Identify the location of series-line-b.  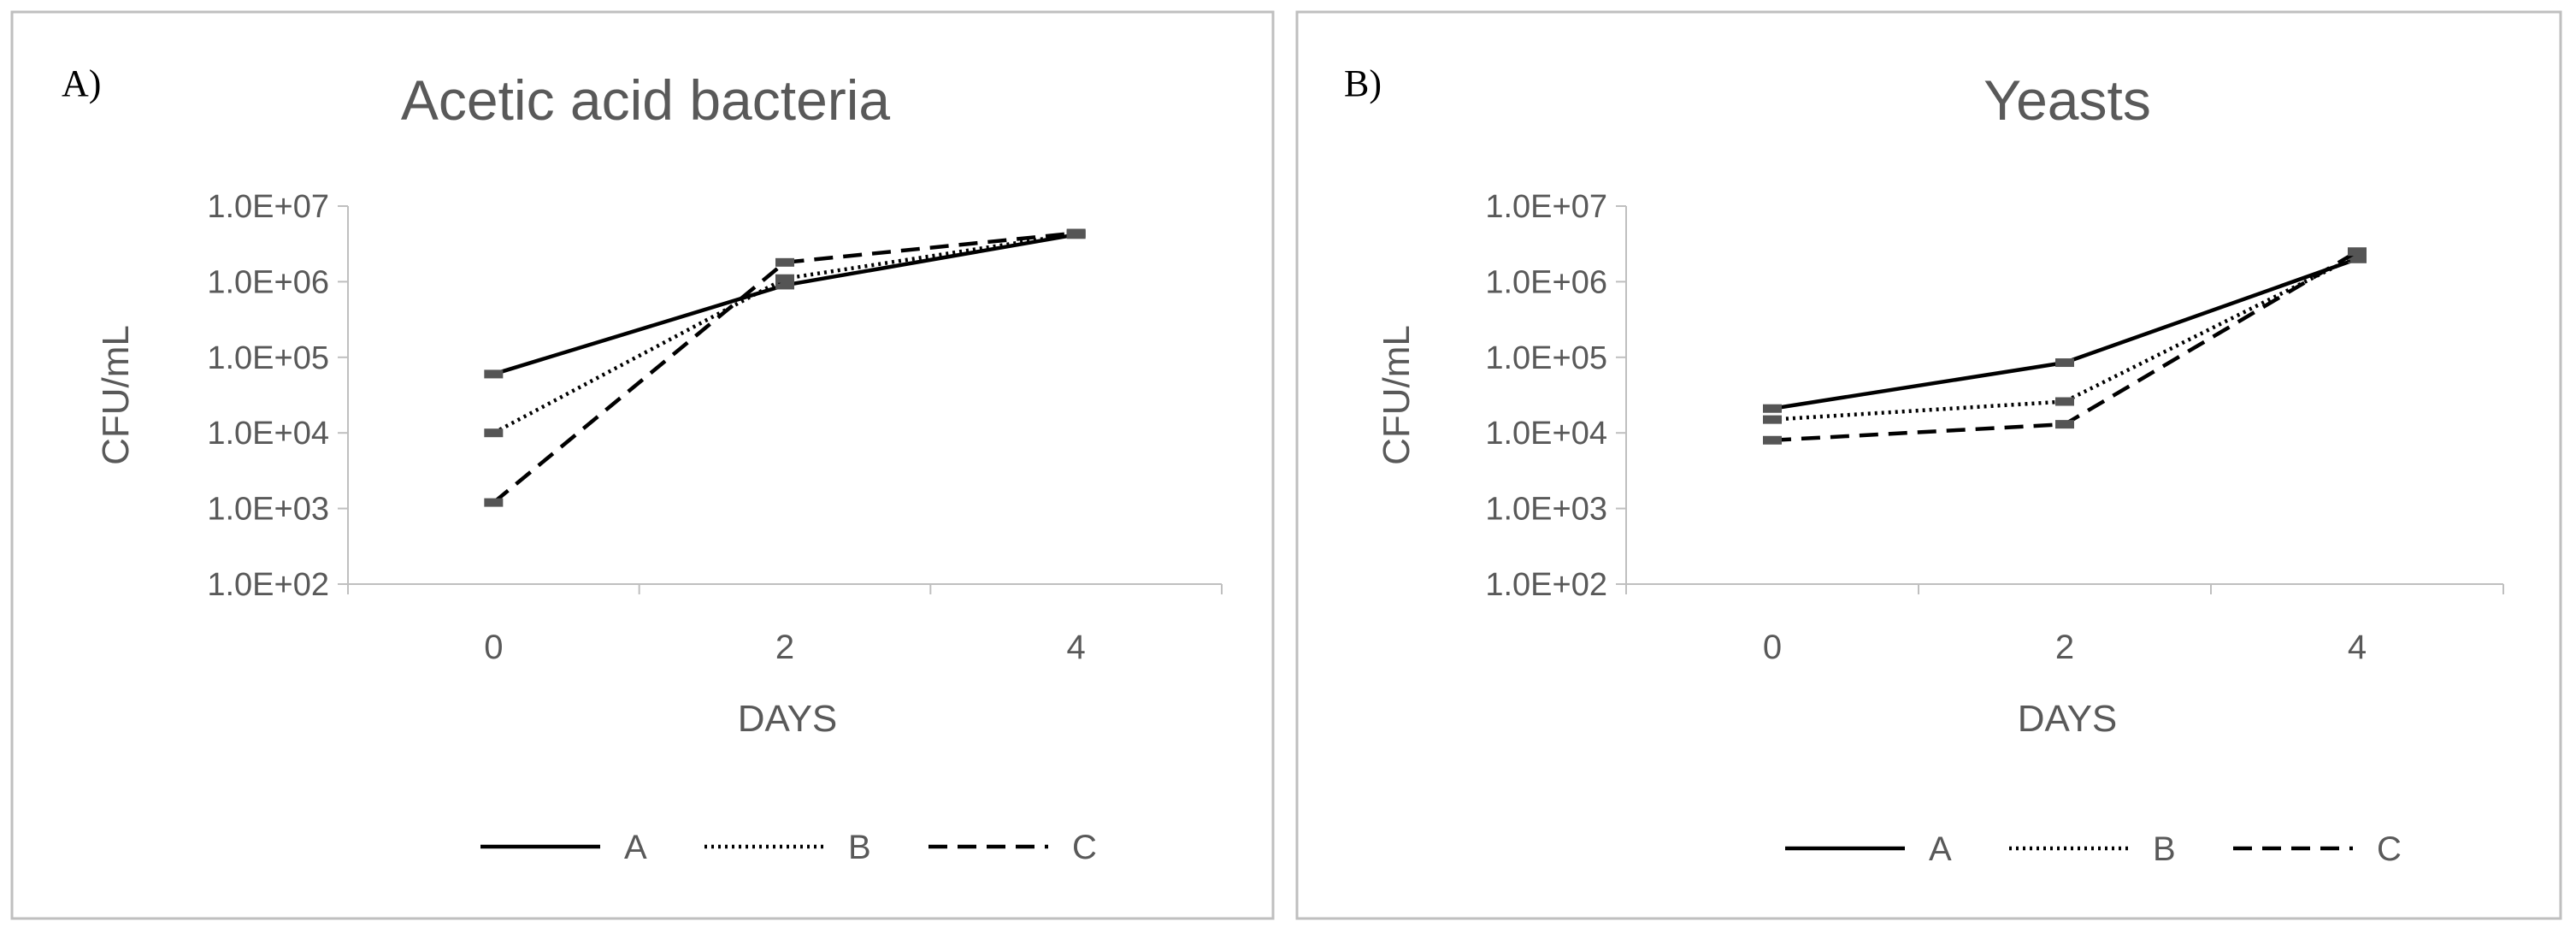
(2065, 338).